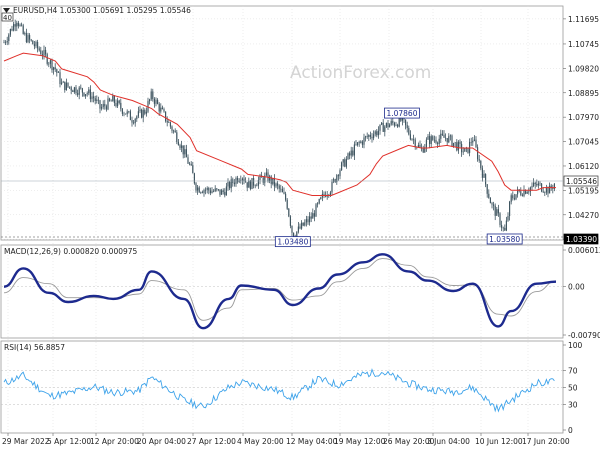 This screenshot has height=454, width=600. What do you see at coordinates (398, 177) in the screenshot?
I see `annotations: 1.03480 1.07860 1.03580` at bounding box center [398, 177].